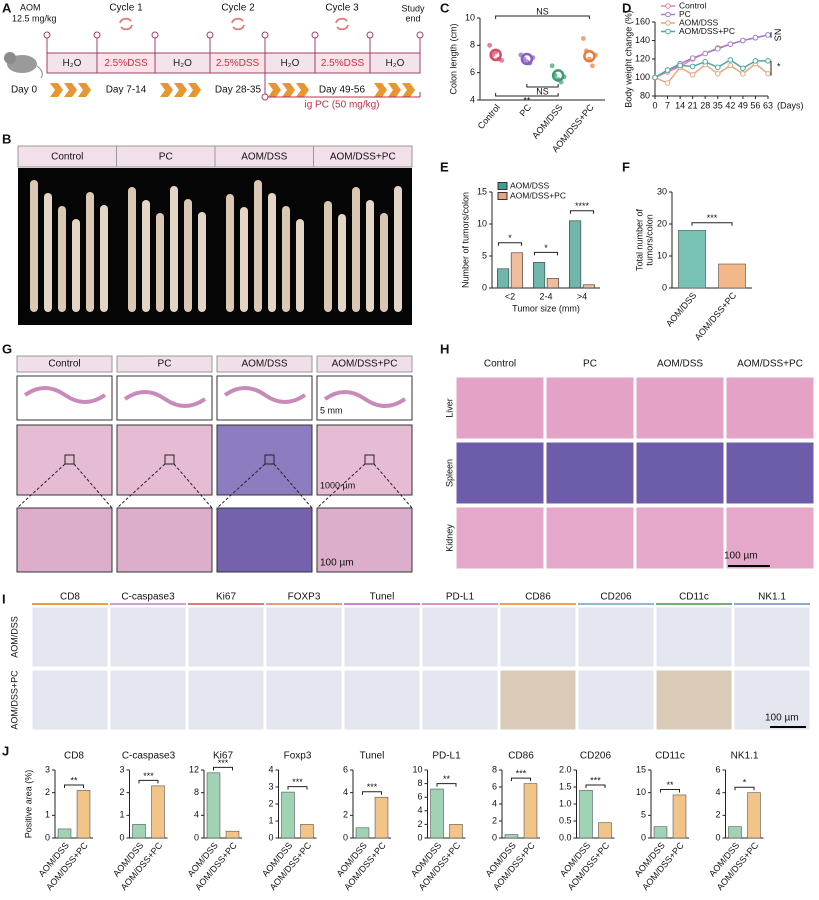 This screenshot has width=819, height=900. I want to click on y-tick-label: 0.5, so click(565, 820).